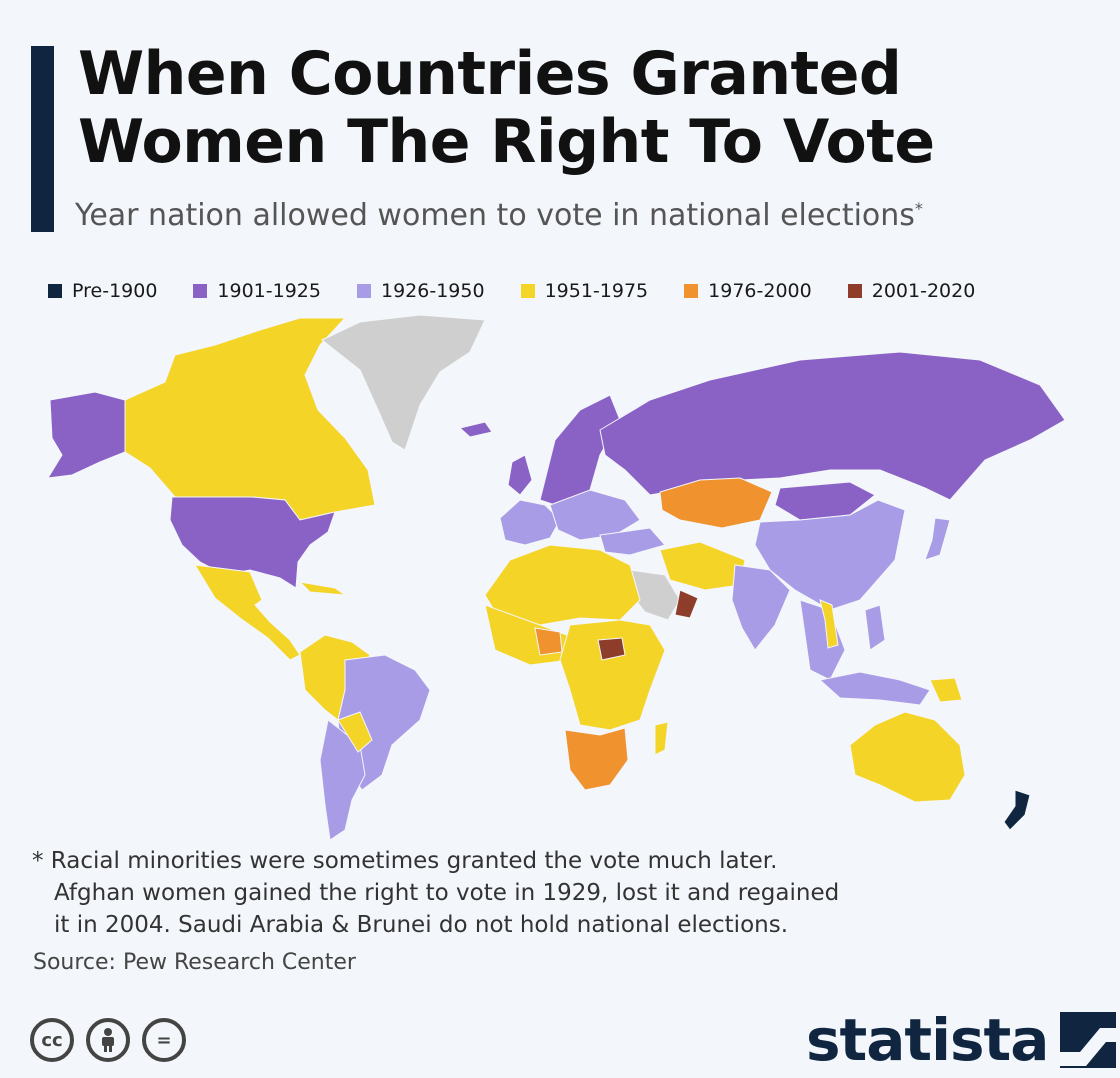  I want to click on region-uk-ireland, so click(520, 475).